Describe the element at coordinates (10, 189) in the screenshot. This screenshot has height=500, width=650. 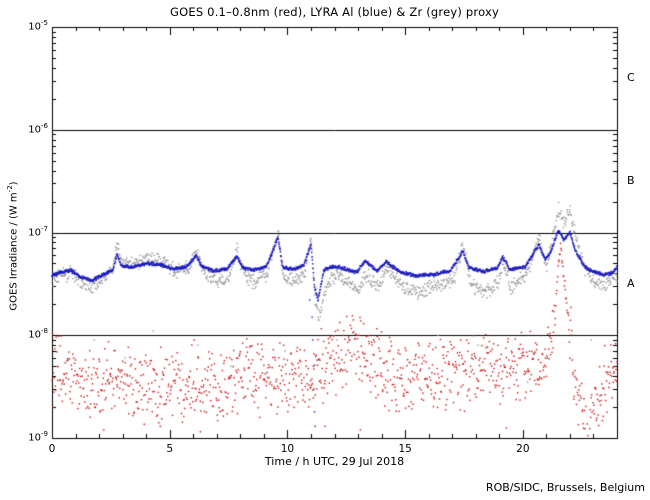
I see `y-axis-label-exponent: -2` at that location.